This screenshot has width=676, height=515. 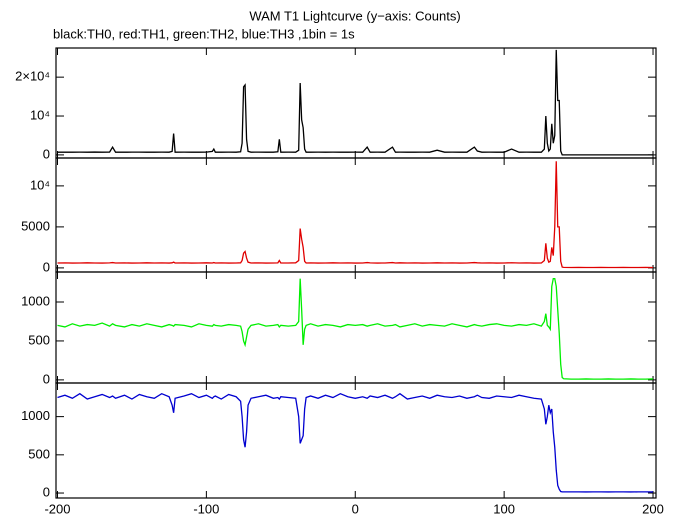 I want to click on x-tick-label: -200, so click(x=57, y=508).